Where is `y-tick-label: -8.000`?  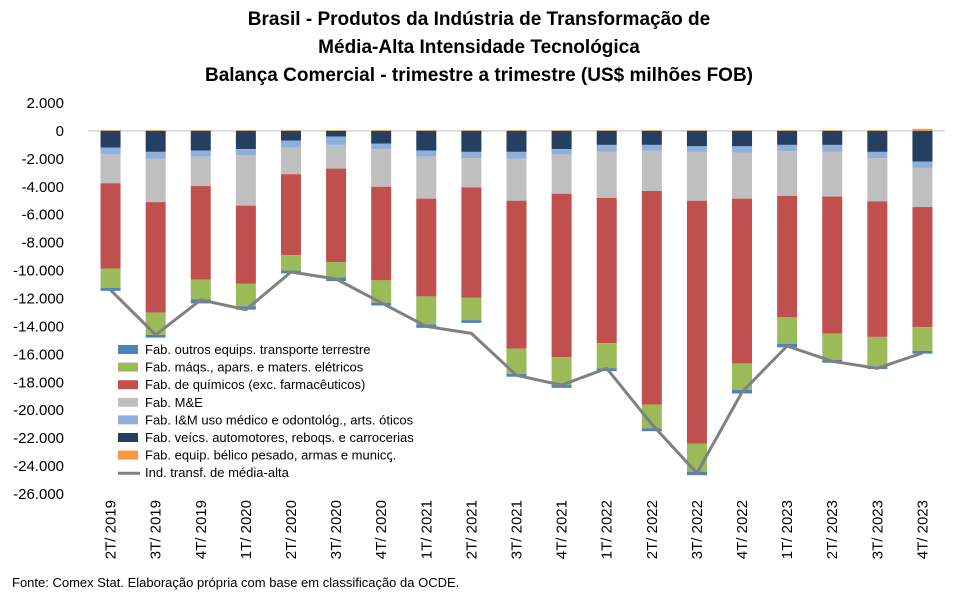
y-tick-label: -8.000 is located at coordinates (42, 243).